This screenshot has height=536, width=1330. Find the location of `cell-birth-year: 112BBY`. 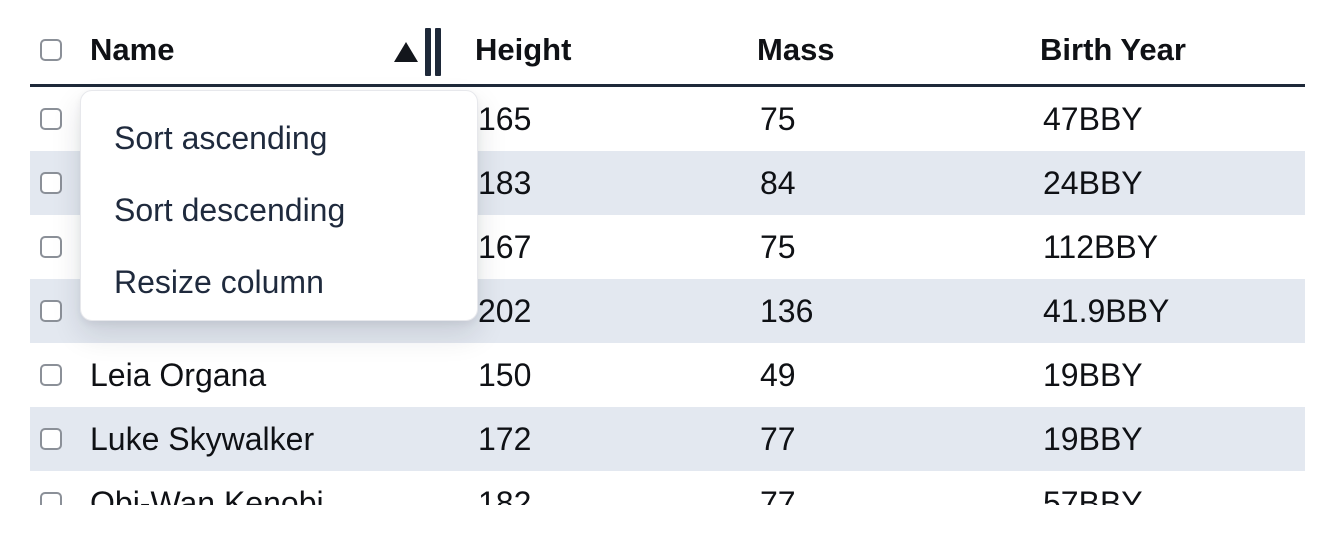

cell-birth-year: 112BBY is located at coordinates (1101, 246).